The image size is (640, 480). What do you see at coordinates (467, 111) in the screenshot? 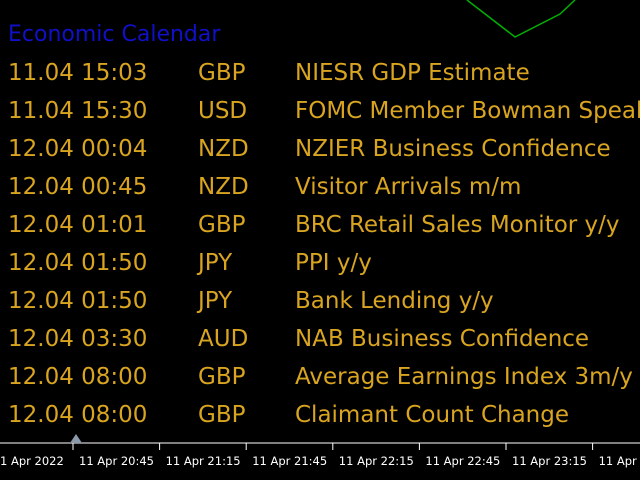
I see `event-name: FOMC Member Bowman Speaks` at bounding box center [467, 111].